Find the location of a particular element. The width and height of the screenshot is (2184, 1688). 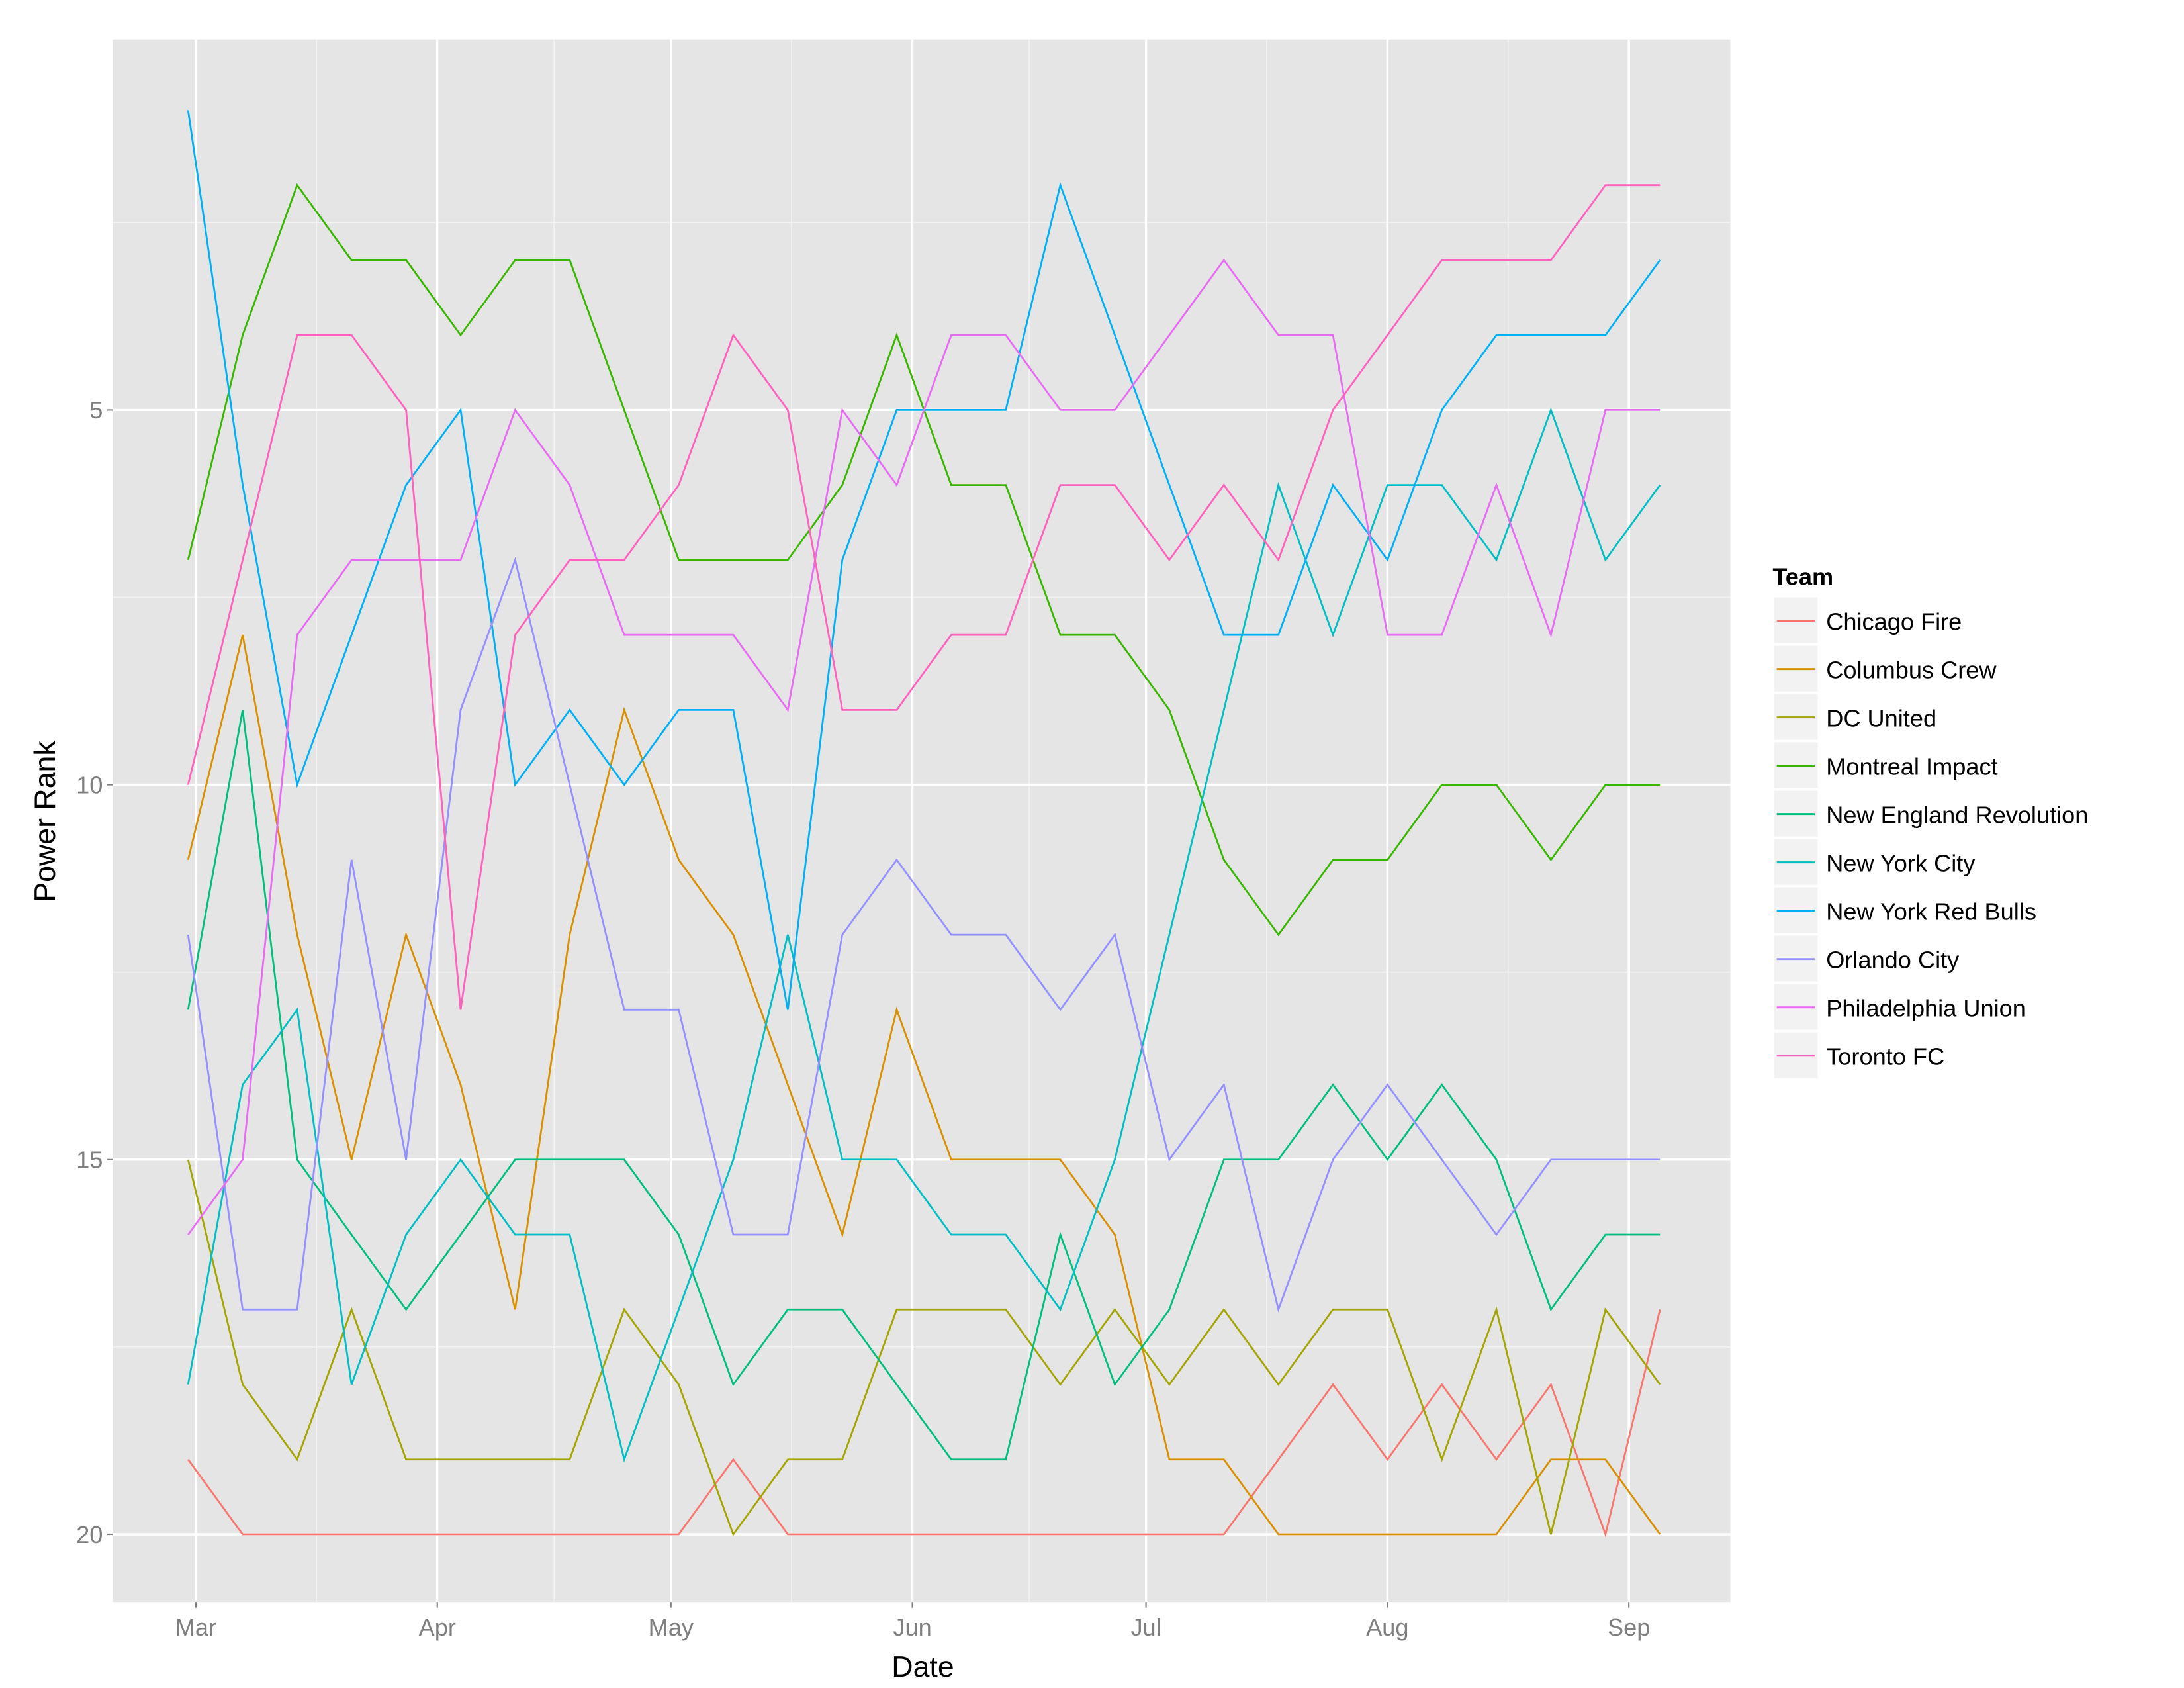

x-tick-label: Jun is located at coordinates (912, 1627).